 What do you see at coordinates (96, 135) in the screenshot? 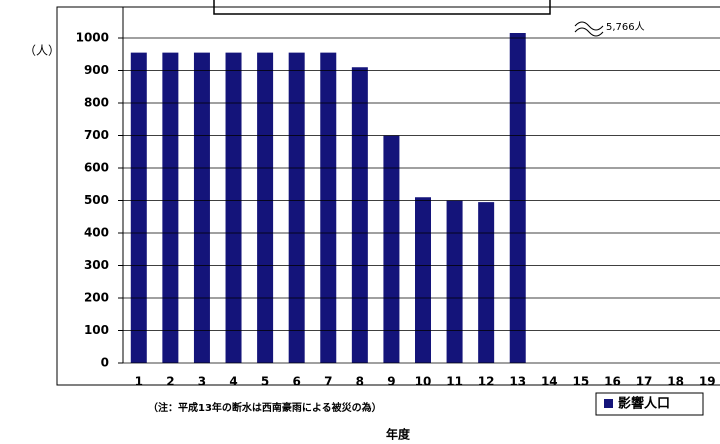
I see `y-tick-label: 700` at bounding box center [96, 135].